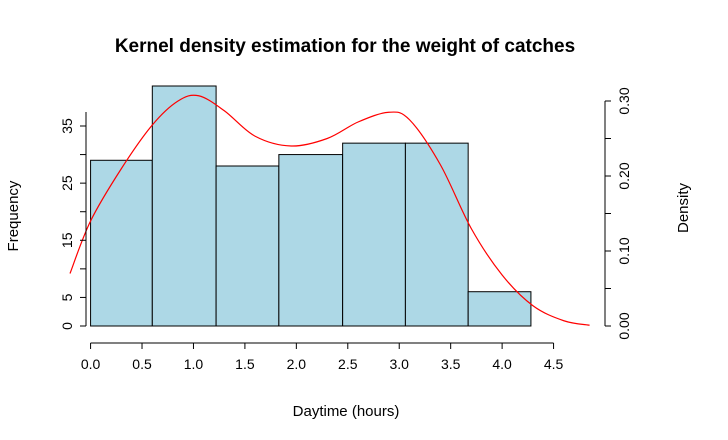 This screenshot has width=728, height=440. Describe the element at coordinates (624, 100) in the screenshot. I see `y2-tick-label: 0.30` at that location.